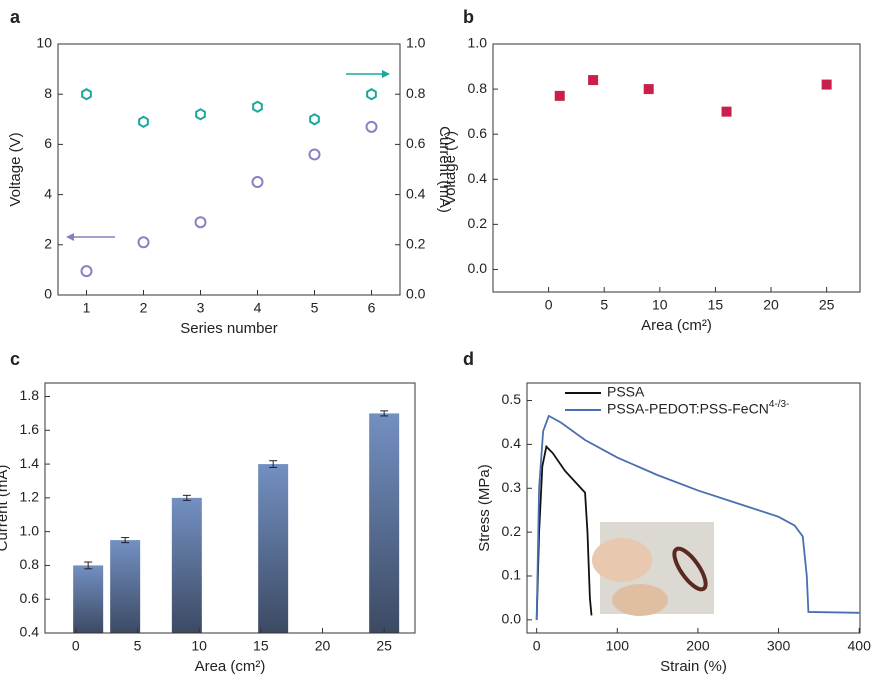  Describe the element at coordinates (48, 93) in the screenshot. I see `y-tick-label: 8` at that location.